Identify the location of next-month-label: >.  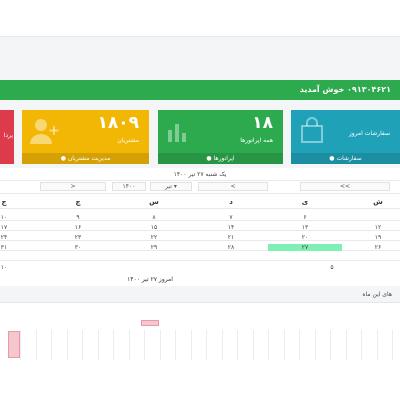
(73, 186).